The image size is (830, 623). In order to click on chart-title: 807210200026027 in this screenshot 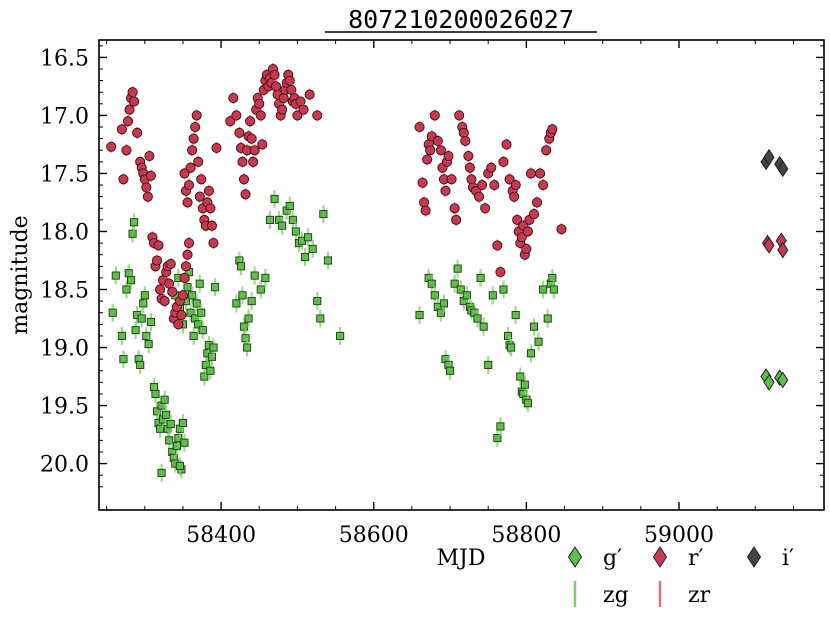, I will do `click(461, 19)`.